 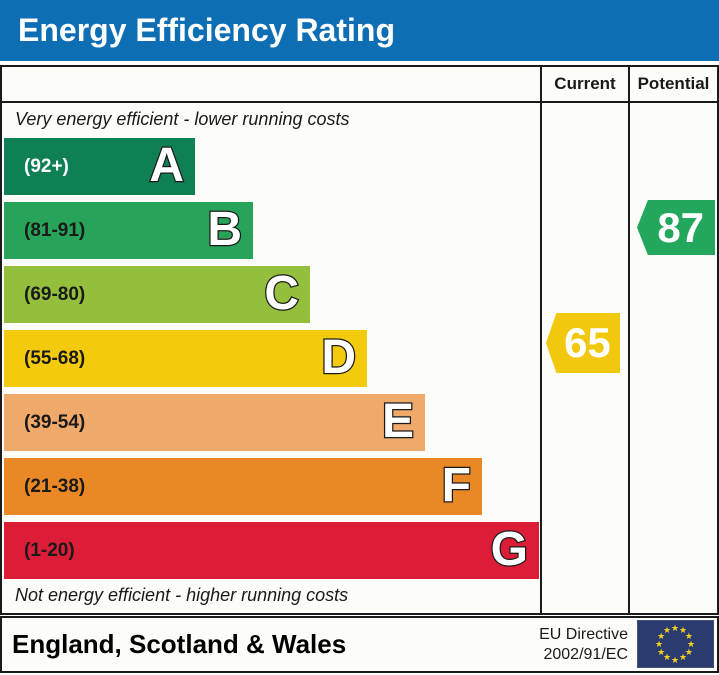 What do you see at coordinates (456, 486) in the screenshot?
I see `band-f-letter: F` at bounding box center [456, 486].